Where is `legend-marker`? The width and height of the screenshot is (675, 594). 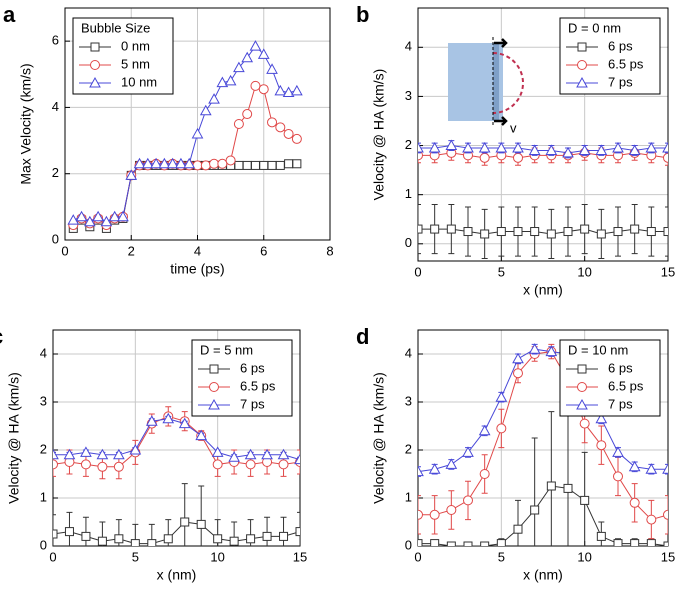
legend-marker is located at coordinates (582, 82).